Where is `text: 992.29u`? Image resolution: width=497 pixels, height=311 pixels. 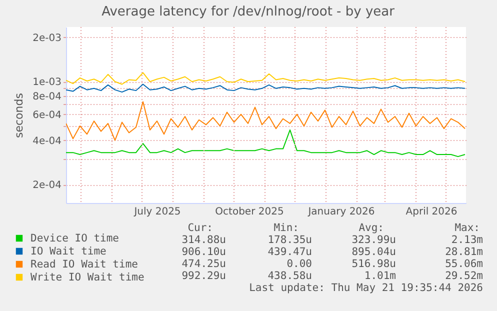 text: 992.29u is located at coordinates (204, 276).